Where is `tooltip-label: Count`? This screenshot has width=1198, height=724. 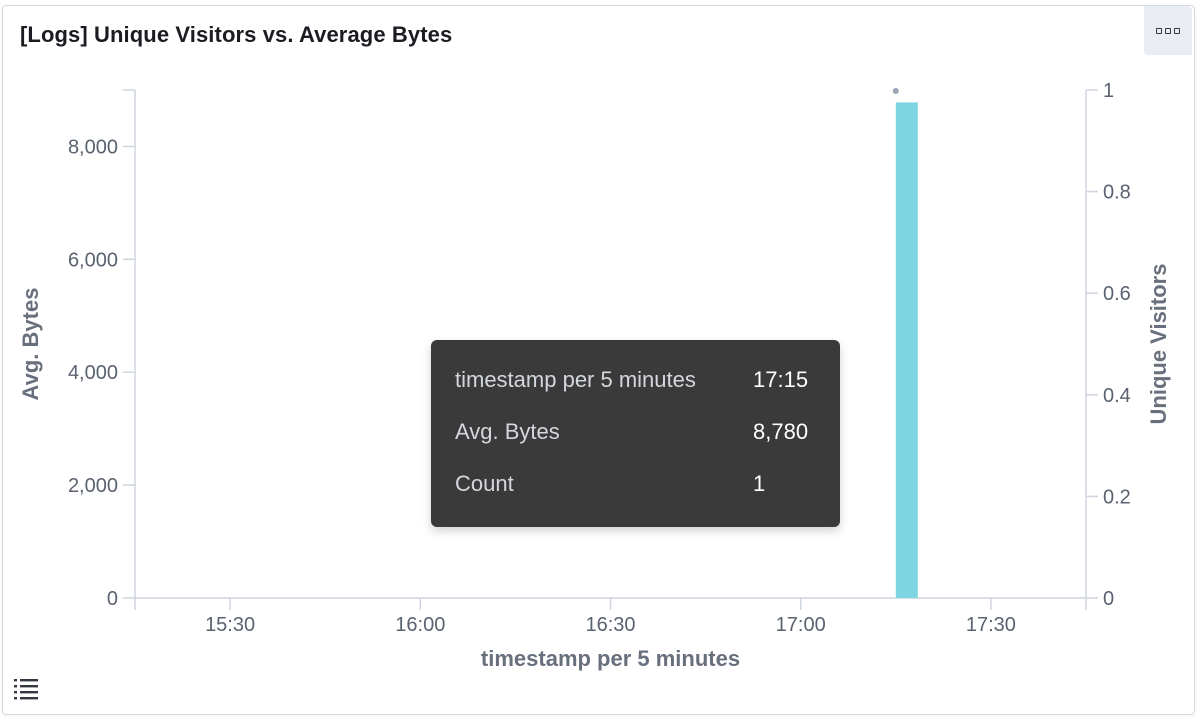 tooltip-label: Count is located at coordinates (484, 483).